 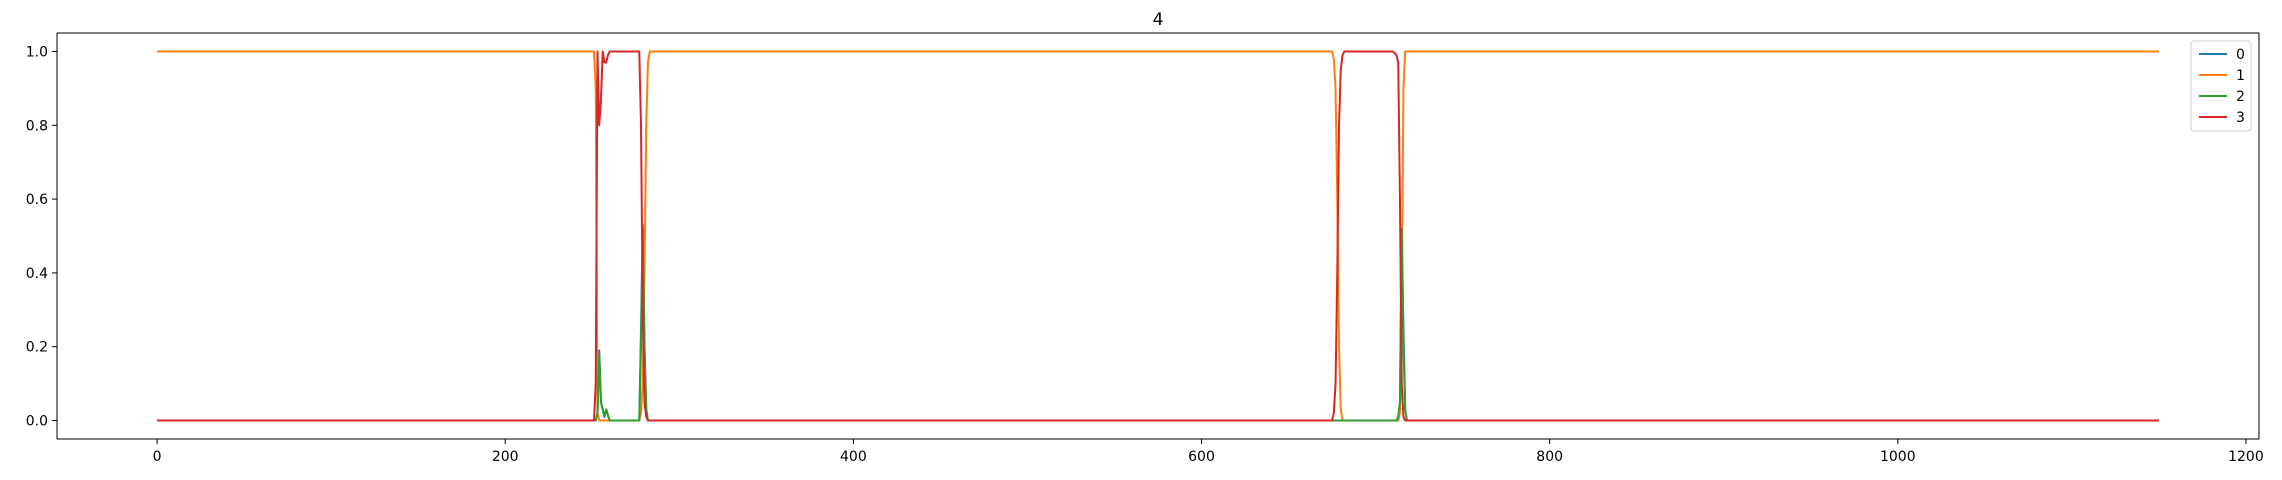 What do you see at coordinates (2240, 55) in the screenshot?
I see `legend-label-0: 0` at bounding box center [2240, 55].